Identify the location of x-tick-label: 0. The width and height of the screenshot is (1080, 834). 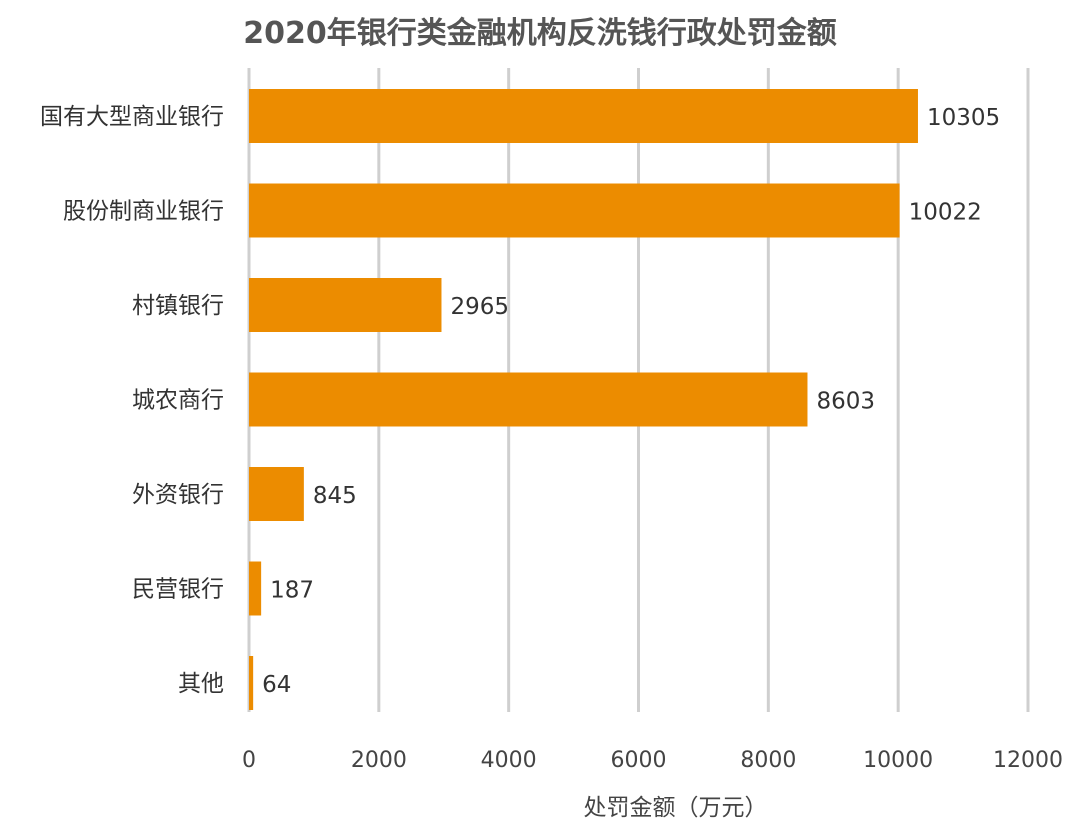
(249, 760).